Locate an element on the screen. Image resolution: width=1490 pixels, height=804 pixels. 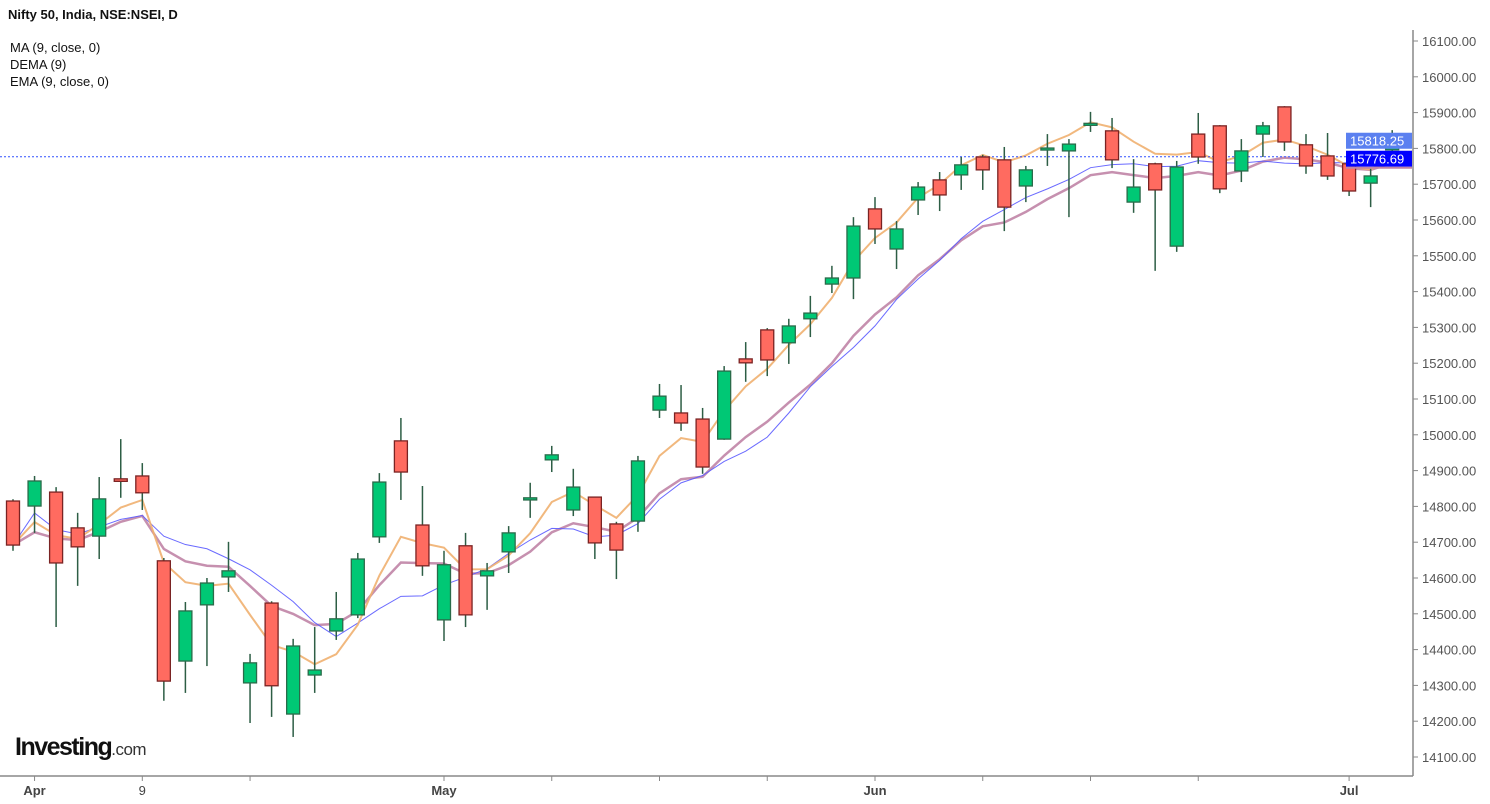
legend-dema: DEMA (9) is located at coordinates (38, 64).